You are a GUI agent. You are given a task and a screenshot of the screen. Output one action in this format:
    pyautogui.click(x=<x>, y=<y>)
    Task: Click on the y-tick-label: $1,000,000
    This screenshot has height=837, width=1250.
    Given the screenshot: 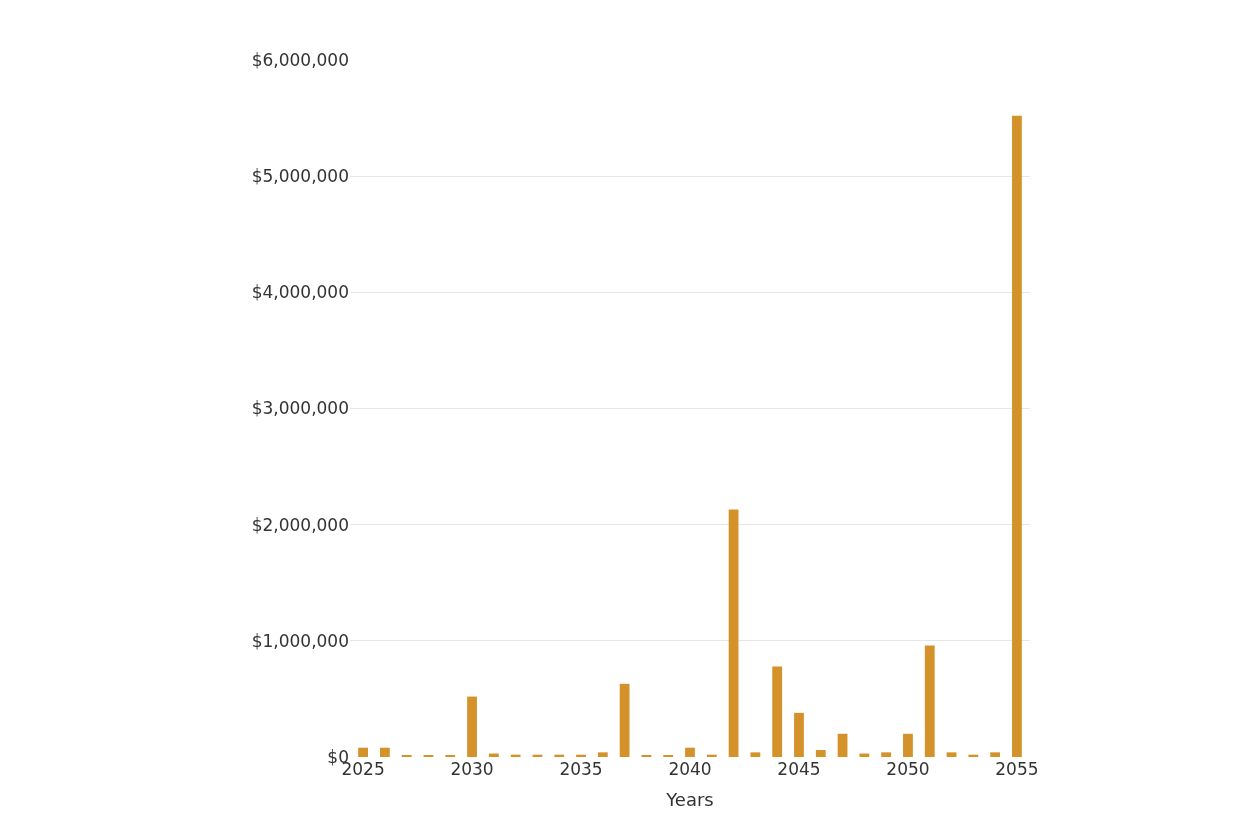 What is the action you would take?
    pyautogui.click(x=300, y=640)
    